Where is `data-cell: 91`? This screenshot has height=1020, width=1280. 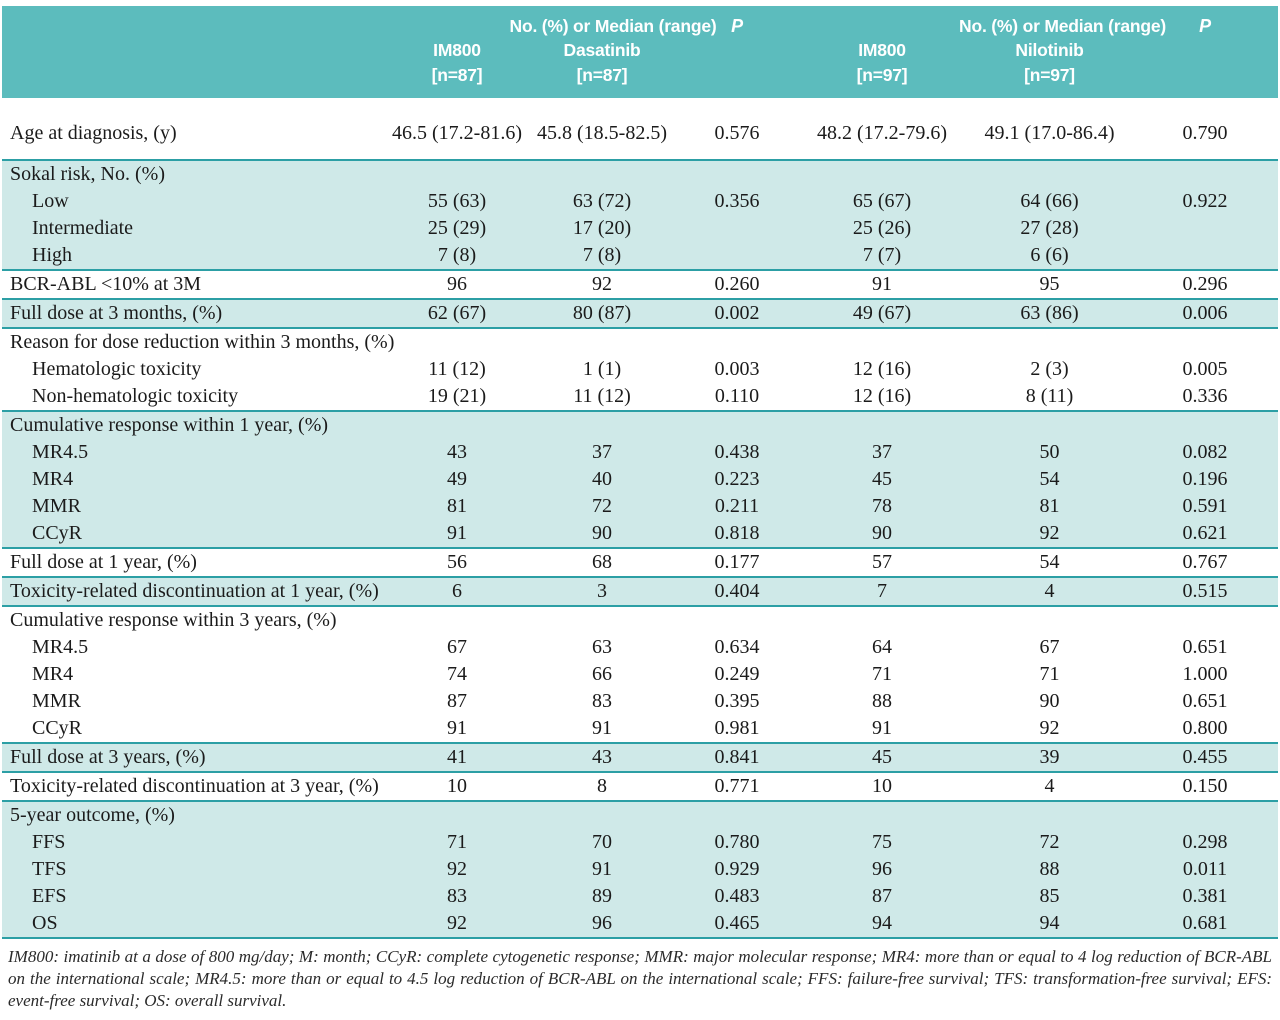 data-cell: 91 is located at coordinates (457, 728).